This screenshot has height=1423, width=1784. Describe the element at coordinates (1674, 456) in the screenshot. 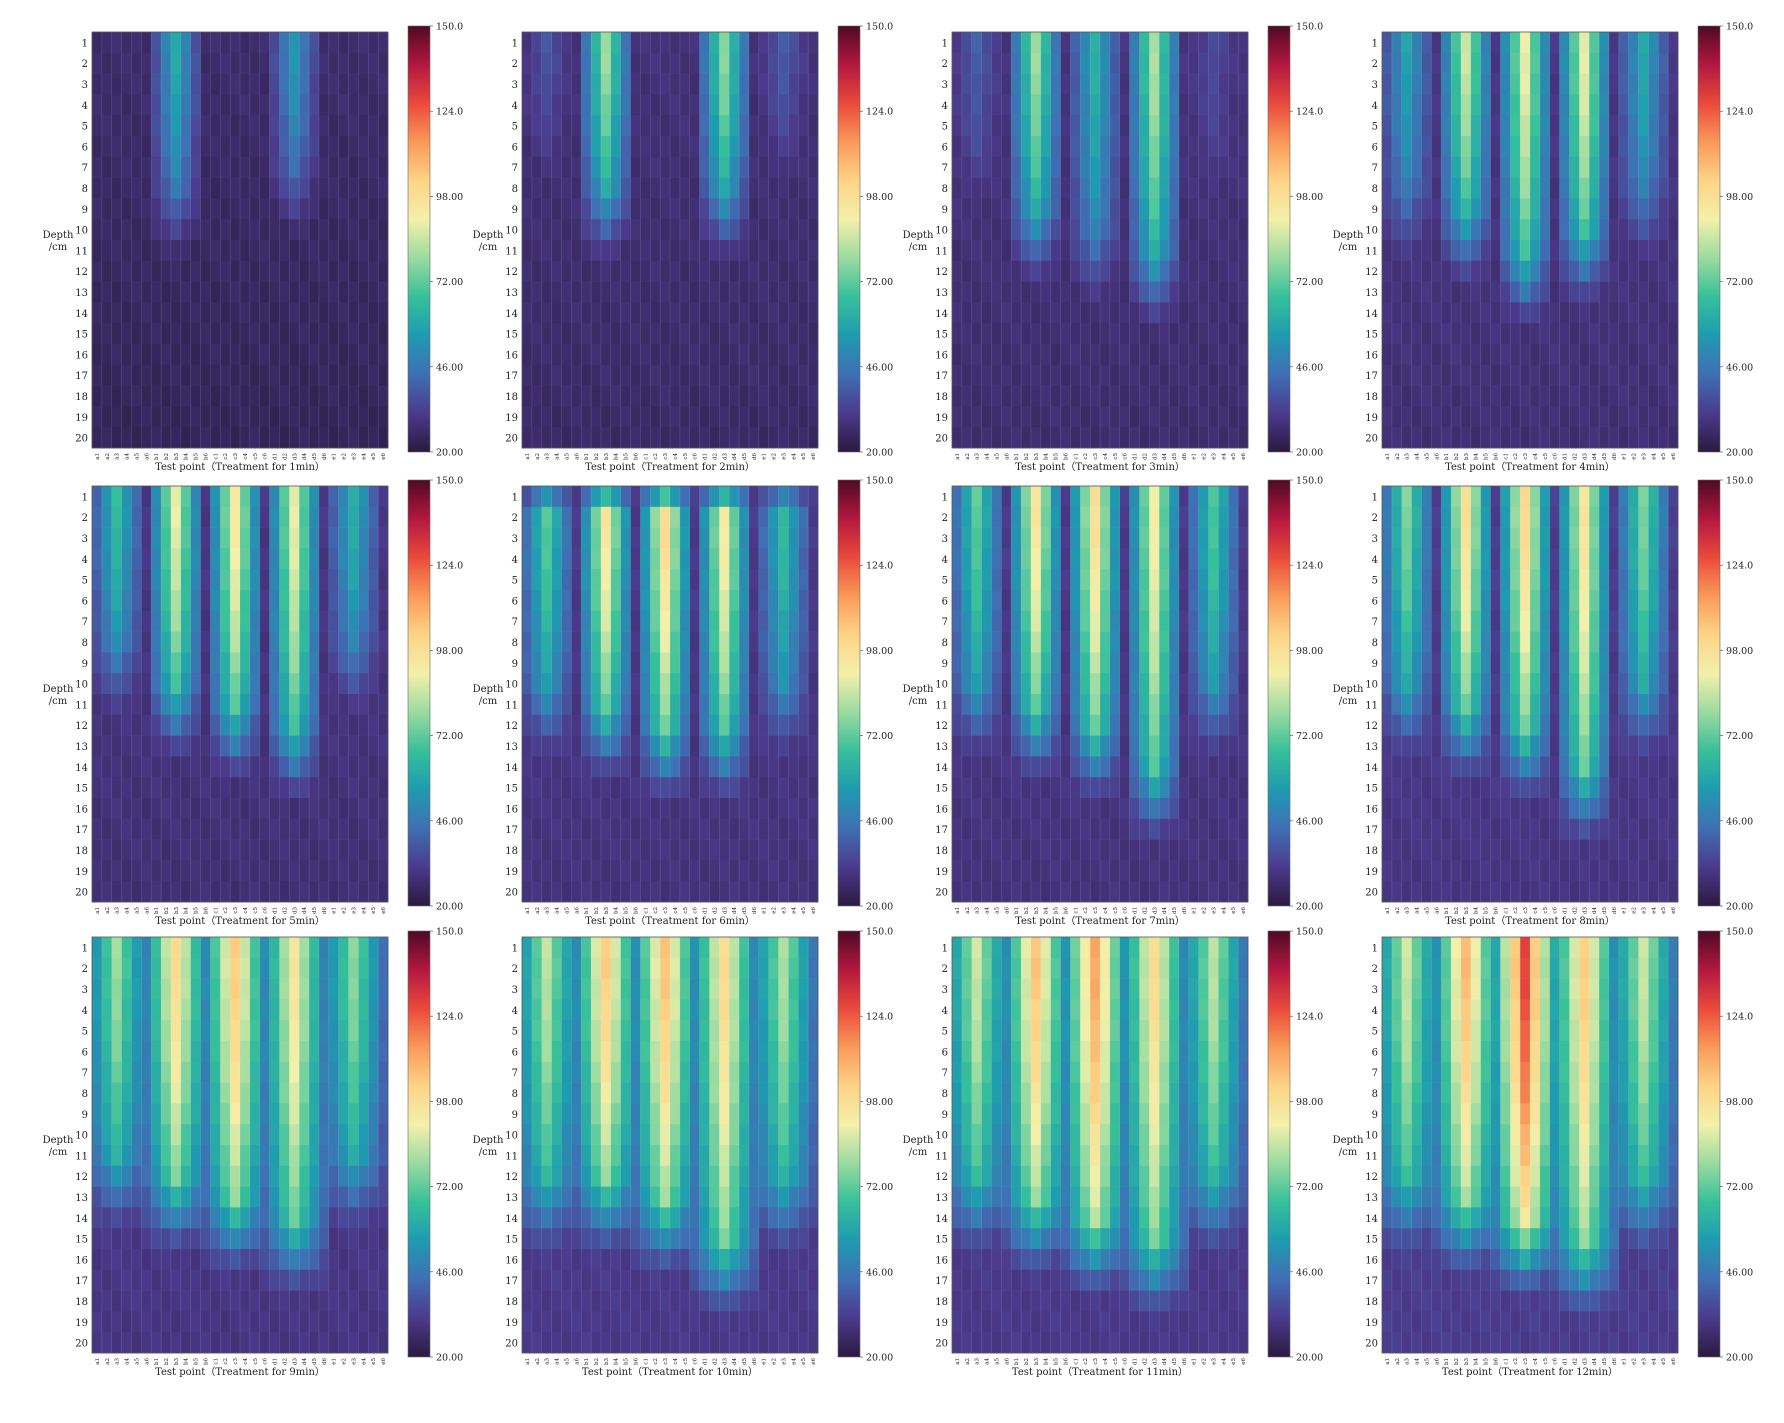

I see `x-tick-label: e6` at that location.